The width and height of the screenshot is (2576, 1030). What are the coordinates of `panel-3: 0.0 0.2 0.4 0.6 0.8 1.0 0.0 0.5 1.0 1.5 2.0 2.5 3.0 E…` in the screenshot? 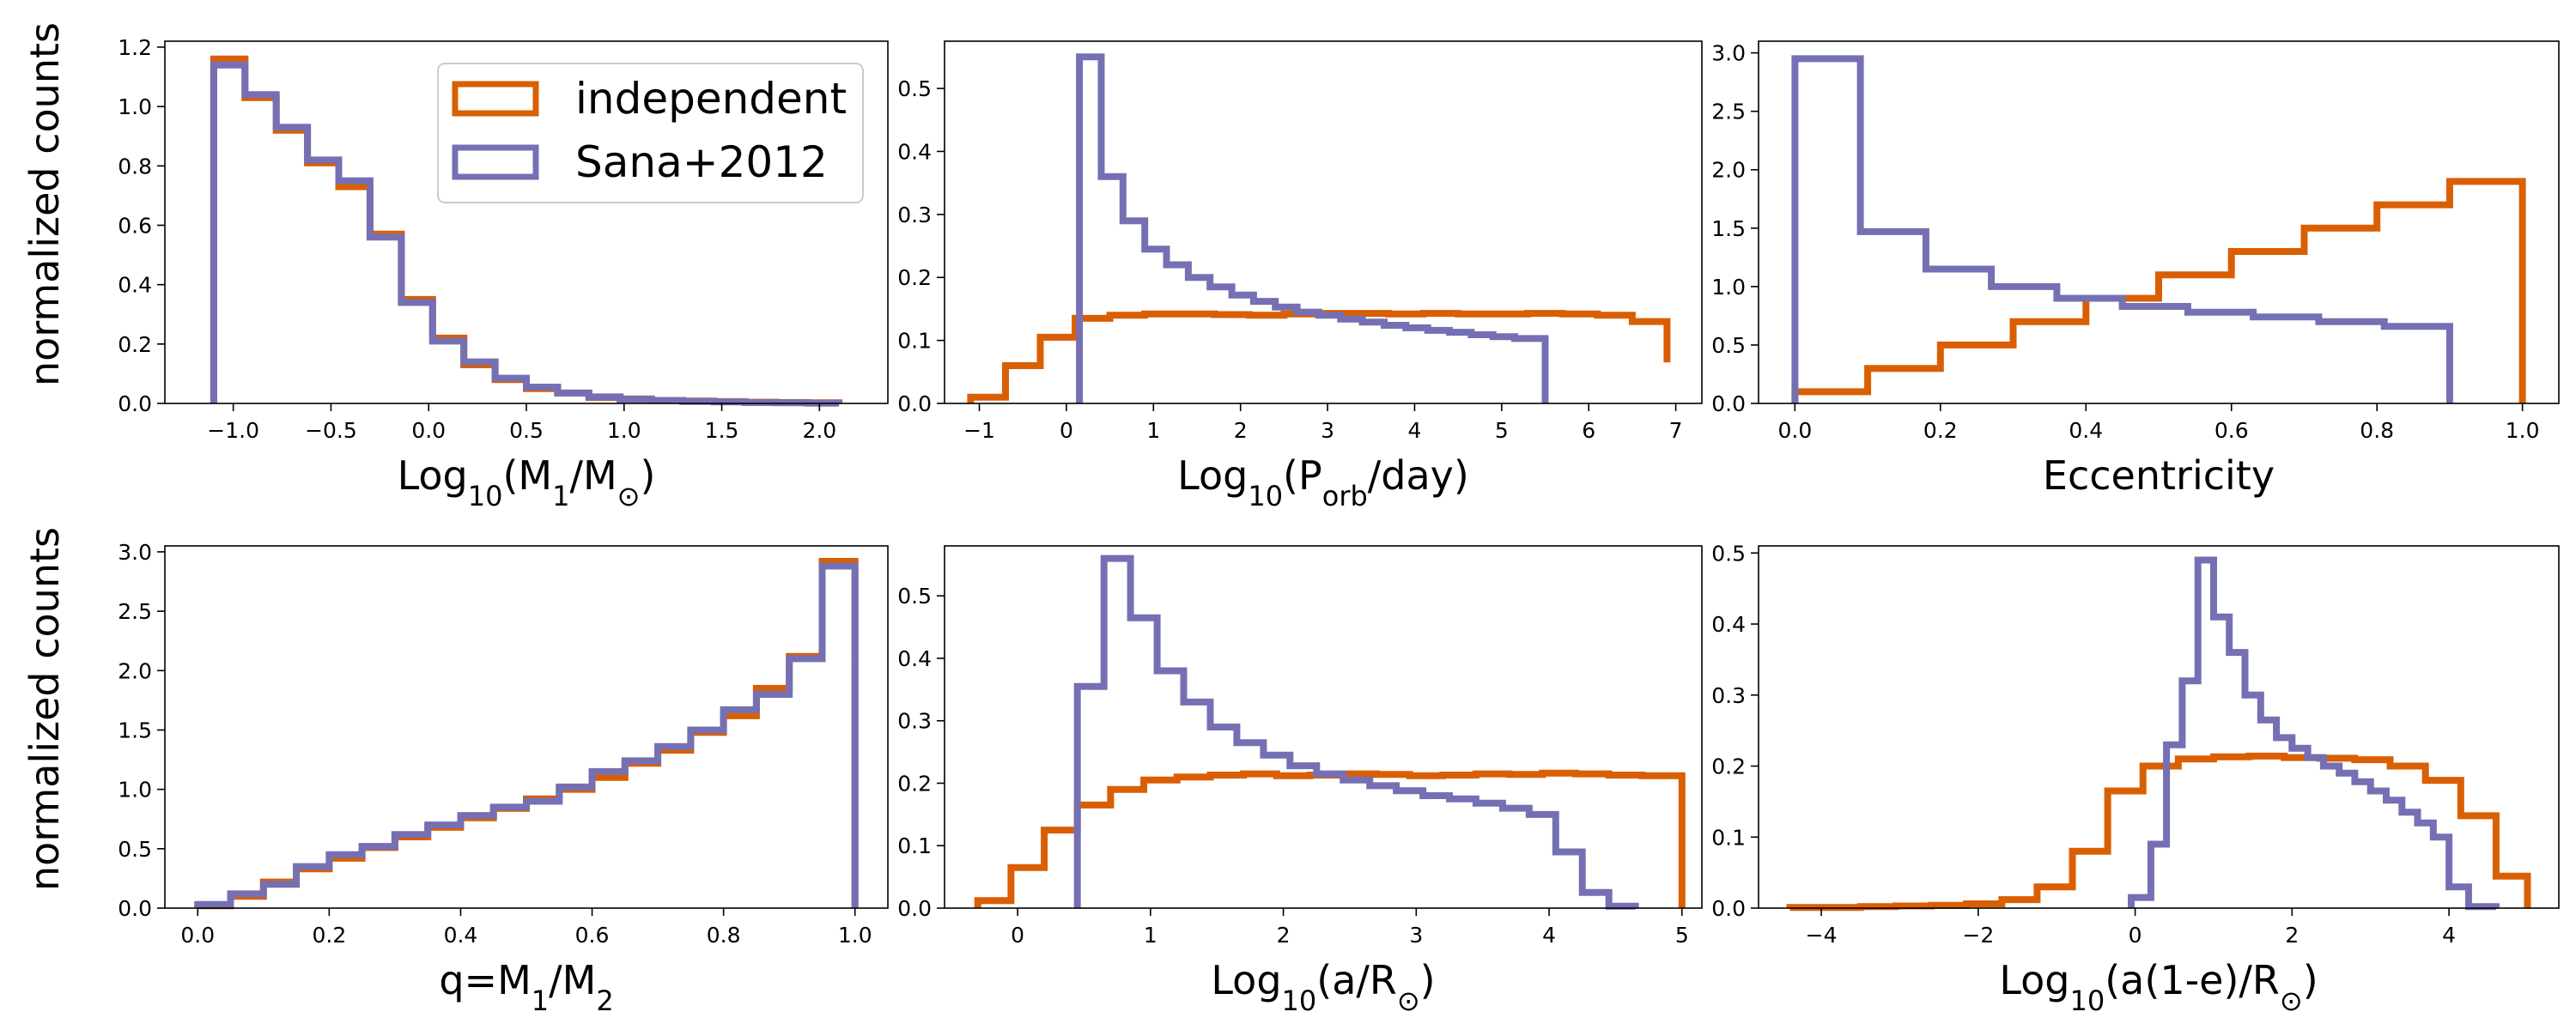 It's located at (2135, 269).